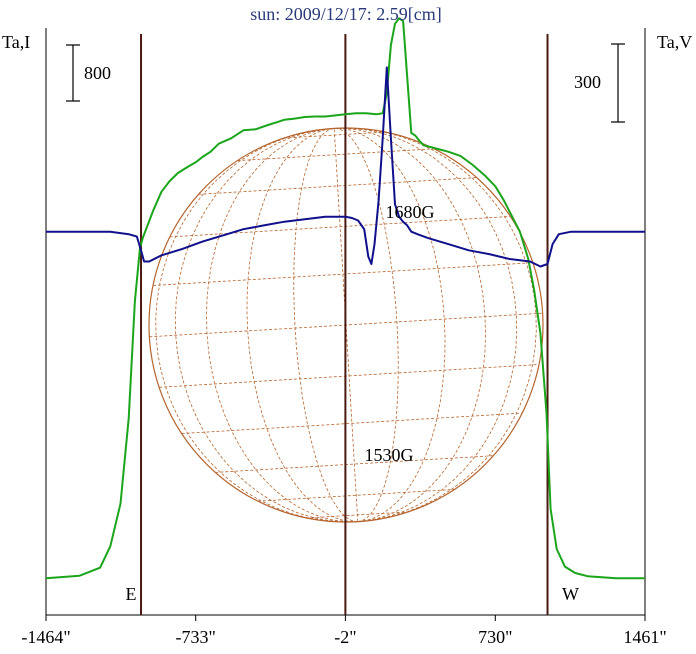 Image resolution: width=696 pixels, height=654 pixels. I want to click on annotation-1530g: 1530G, so click(389, 455).